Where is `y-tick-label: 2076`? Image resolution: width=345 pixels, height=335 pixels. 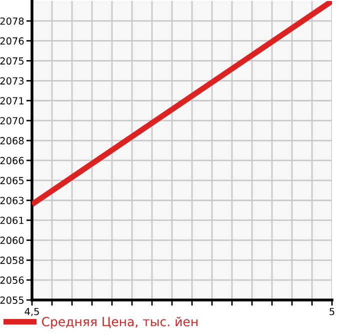 y-tick-label: 2076 is located at coordinates (12, 41).